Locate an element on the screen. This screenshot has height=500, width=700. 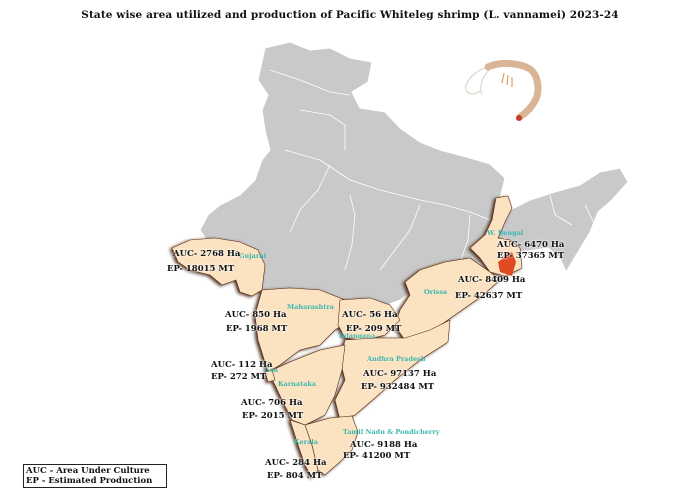
west-bengal-auc: AUC- 6470 Ha is located at coordinates (531, 245).